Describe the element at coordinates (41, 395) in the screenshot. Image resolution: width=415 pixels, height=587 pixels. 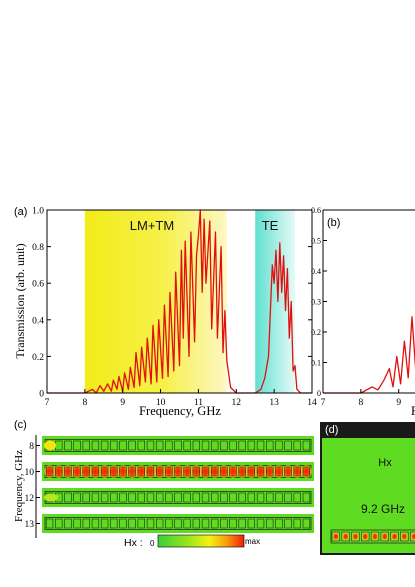
I see `y-tick-label-a: 0` at that location.